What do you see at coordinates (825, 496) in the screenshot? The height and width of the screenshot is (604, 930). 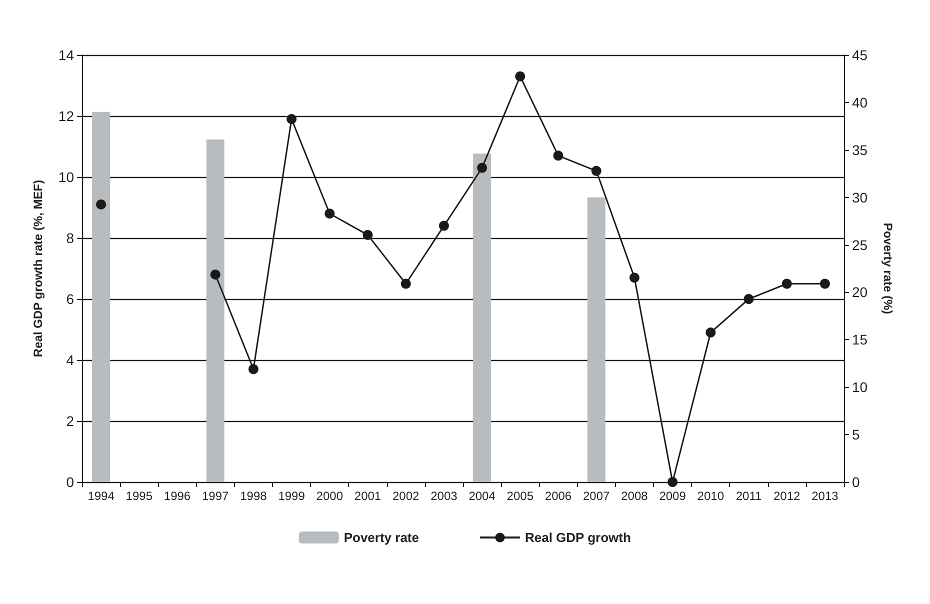 I see `x-tick-label: 2013` at bounding box center [825, 496].